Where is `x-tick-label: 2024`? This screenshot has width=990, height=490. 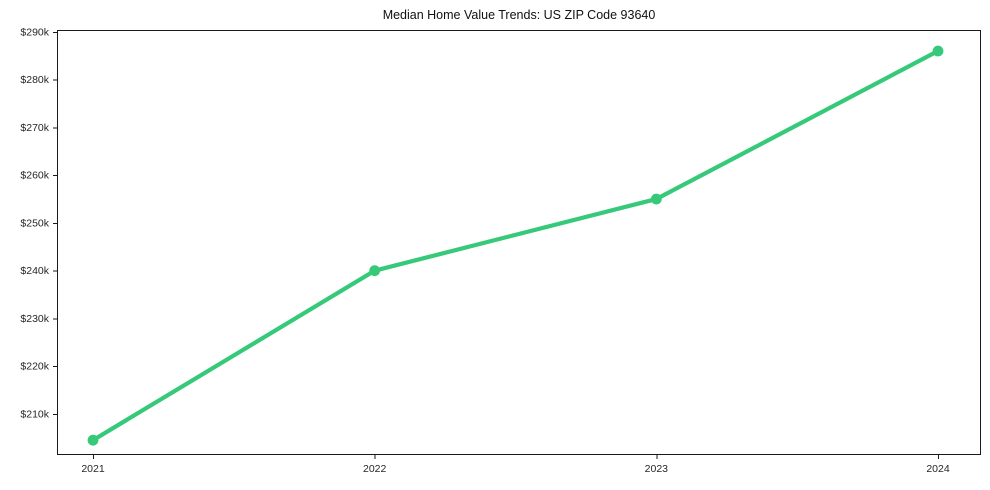 x-tick-label: 2024 is located at coordinates (938, 469).